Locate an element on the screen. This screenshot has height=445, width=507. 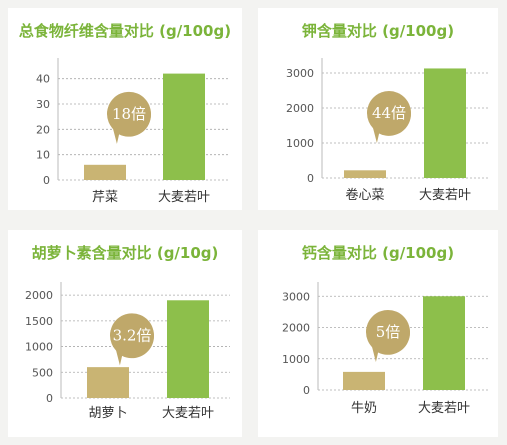
ratio-label: 44倍 is located at coordinates (389, 113).